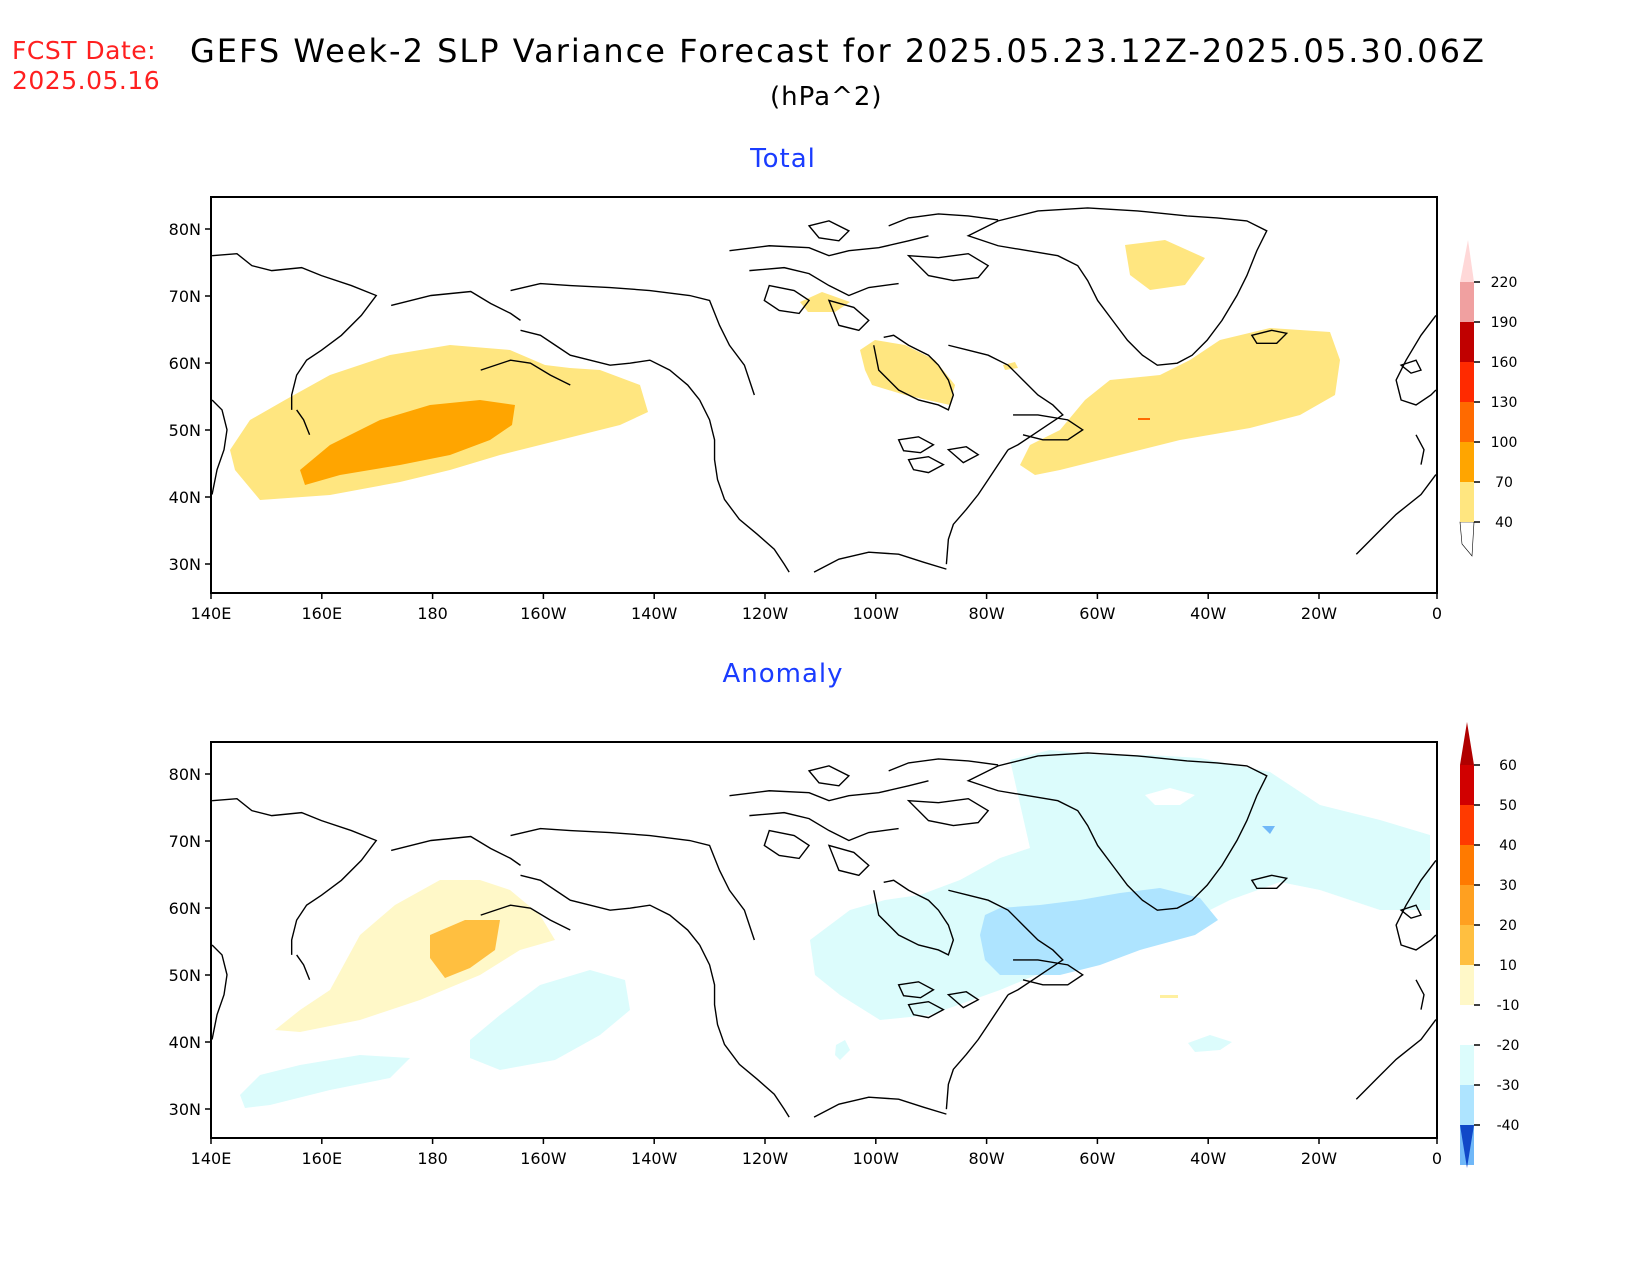  What do you see at coordinates (1467, 1146) in the screenshot?
I see `colorbar-min-arrow` at bounding box center [1467, 1146].